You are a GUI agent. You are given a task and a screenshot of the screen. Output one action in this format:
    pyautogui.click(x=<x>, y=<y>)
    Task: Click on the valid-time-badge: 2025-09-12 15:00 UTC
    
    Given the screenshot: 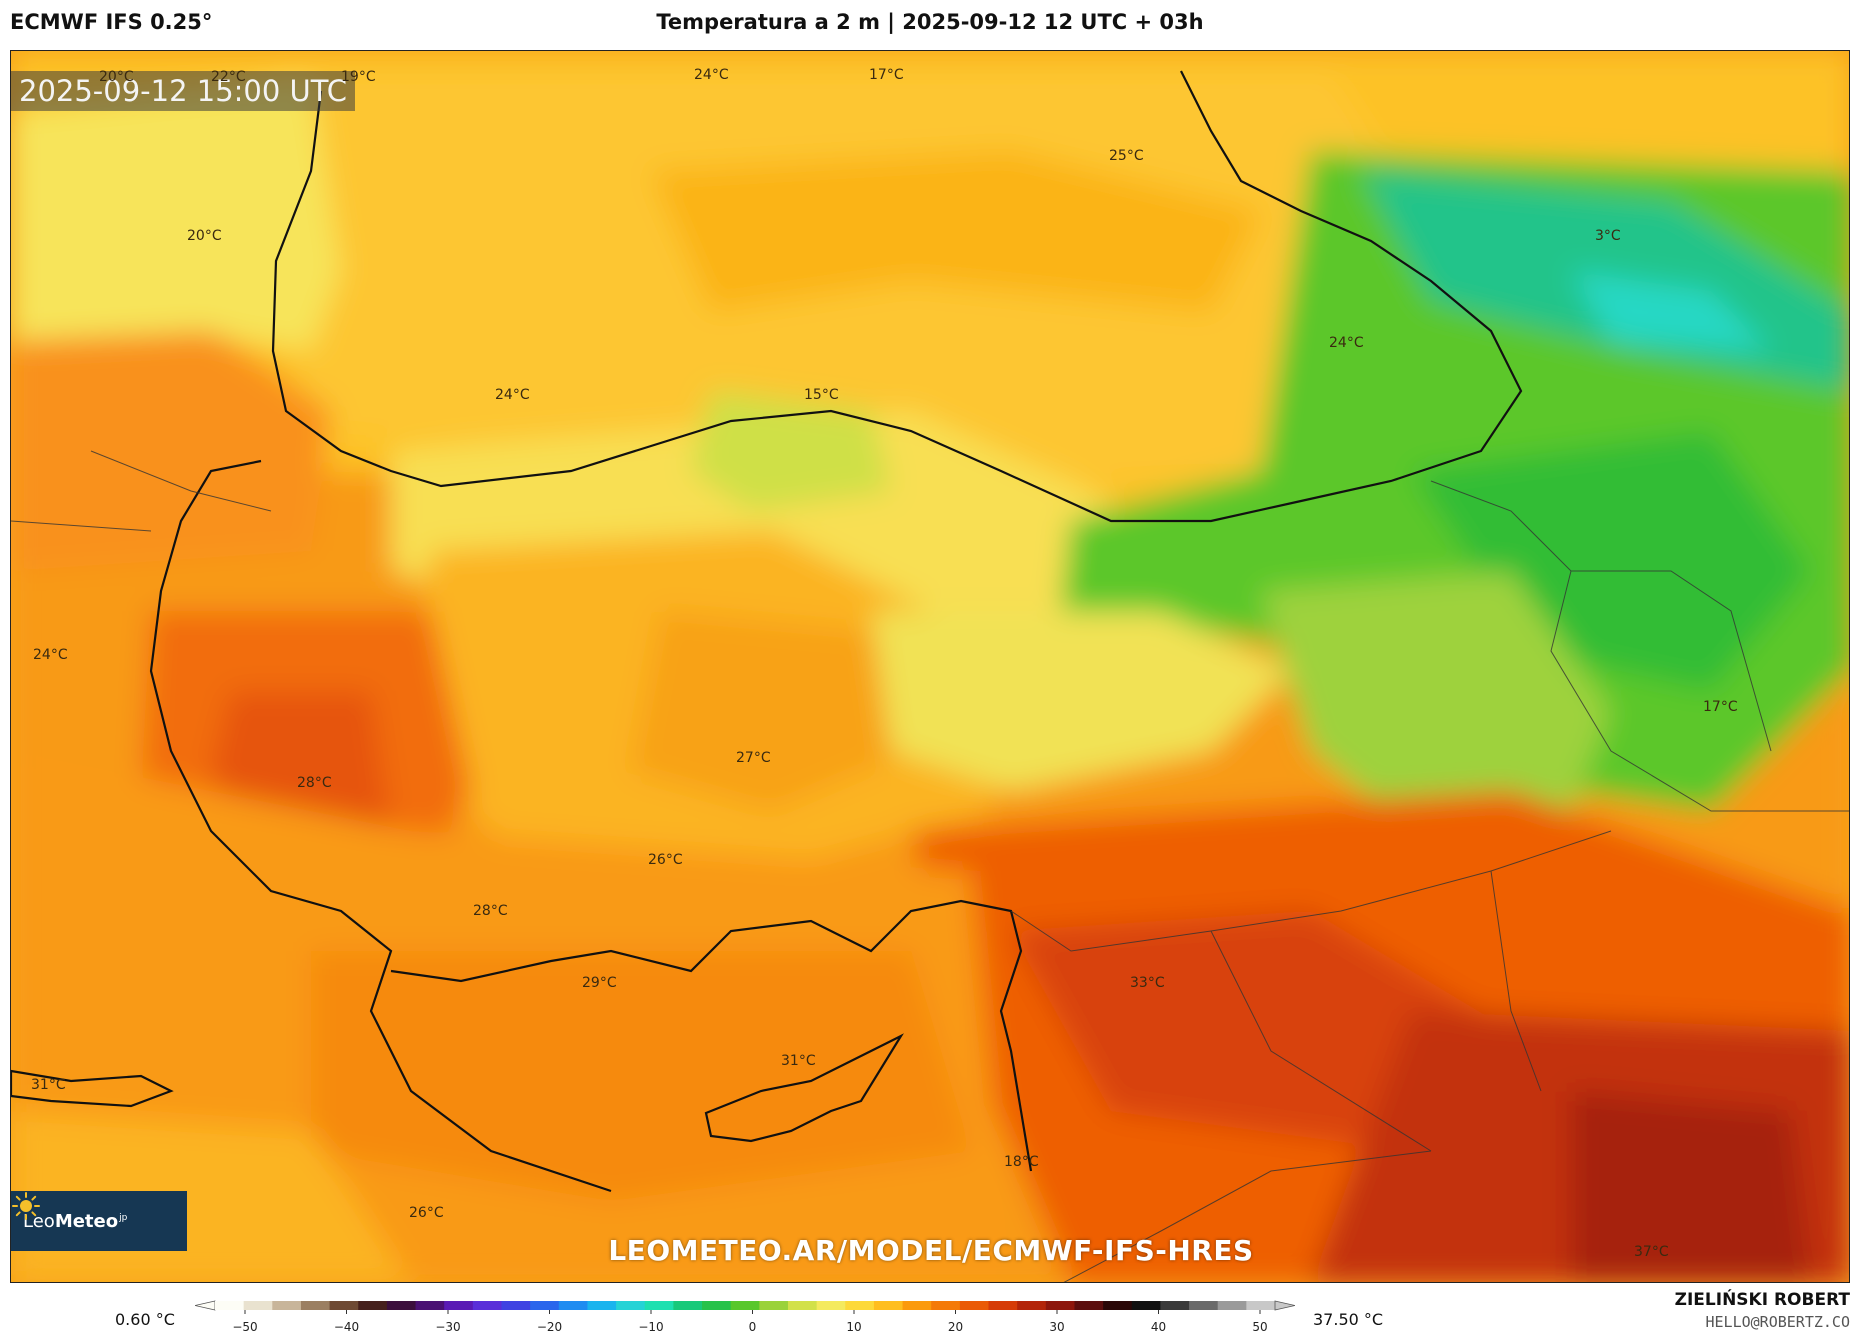 What is the action you would take?
    pyautogui.click(x=183, y=91)
    